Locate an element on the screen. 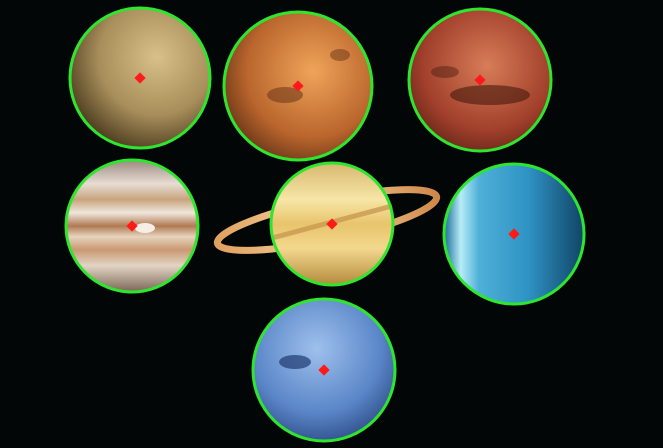 The width and height of the screenshot is (663, 448). planet-mercury is located at coordinates (140, 78).